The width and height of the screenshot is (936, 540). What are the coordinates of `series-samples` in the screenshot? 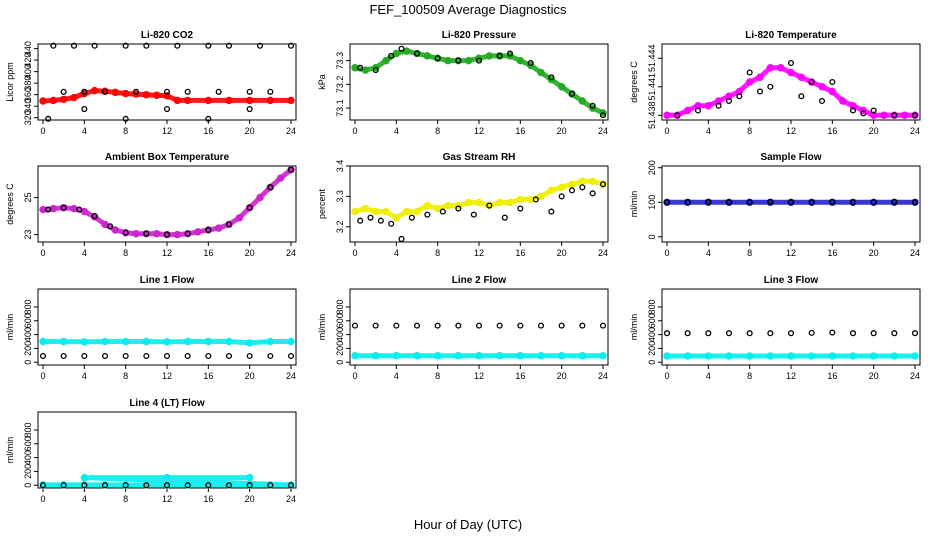 It's located at (482, 212).